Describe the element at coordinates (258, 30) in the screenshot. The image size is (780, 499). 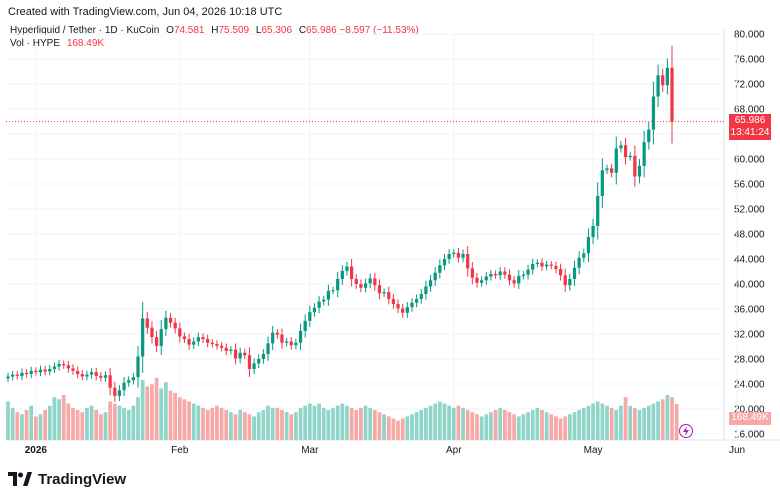
I see `low-label: L` at that location.